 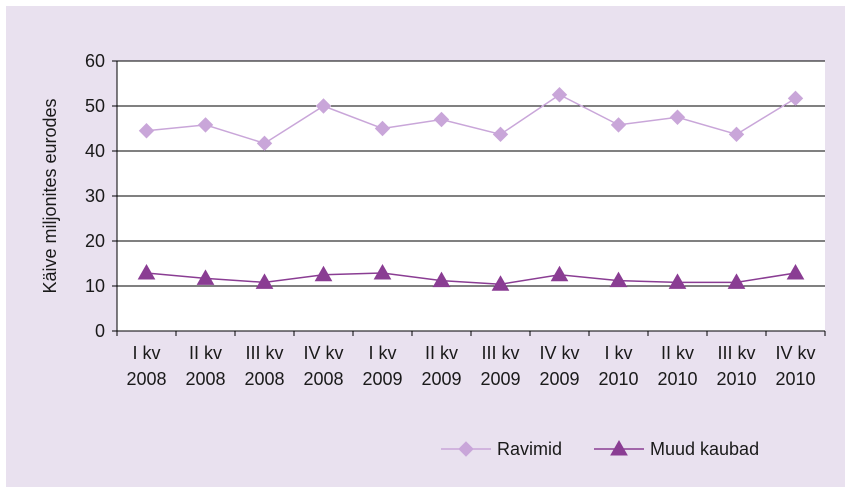 I want to click on legend-label: Ravimid, so click(x=529, y=449).